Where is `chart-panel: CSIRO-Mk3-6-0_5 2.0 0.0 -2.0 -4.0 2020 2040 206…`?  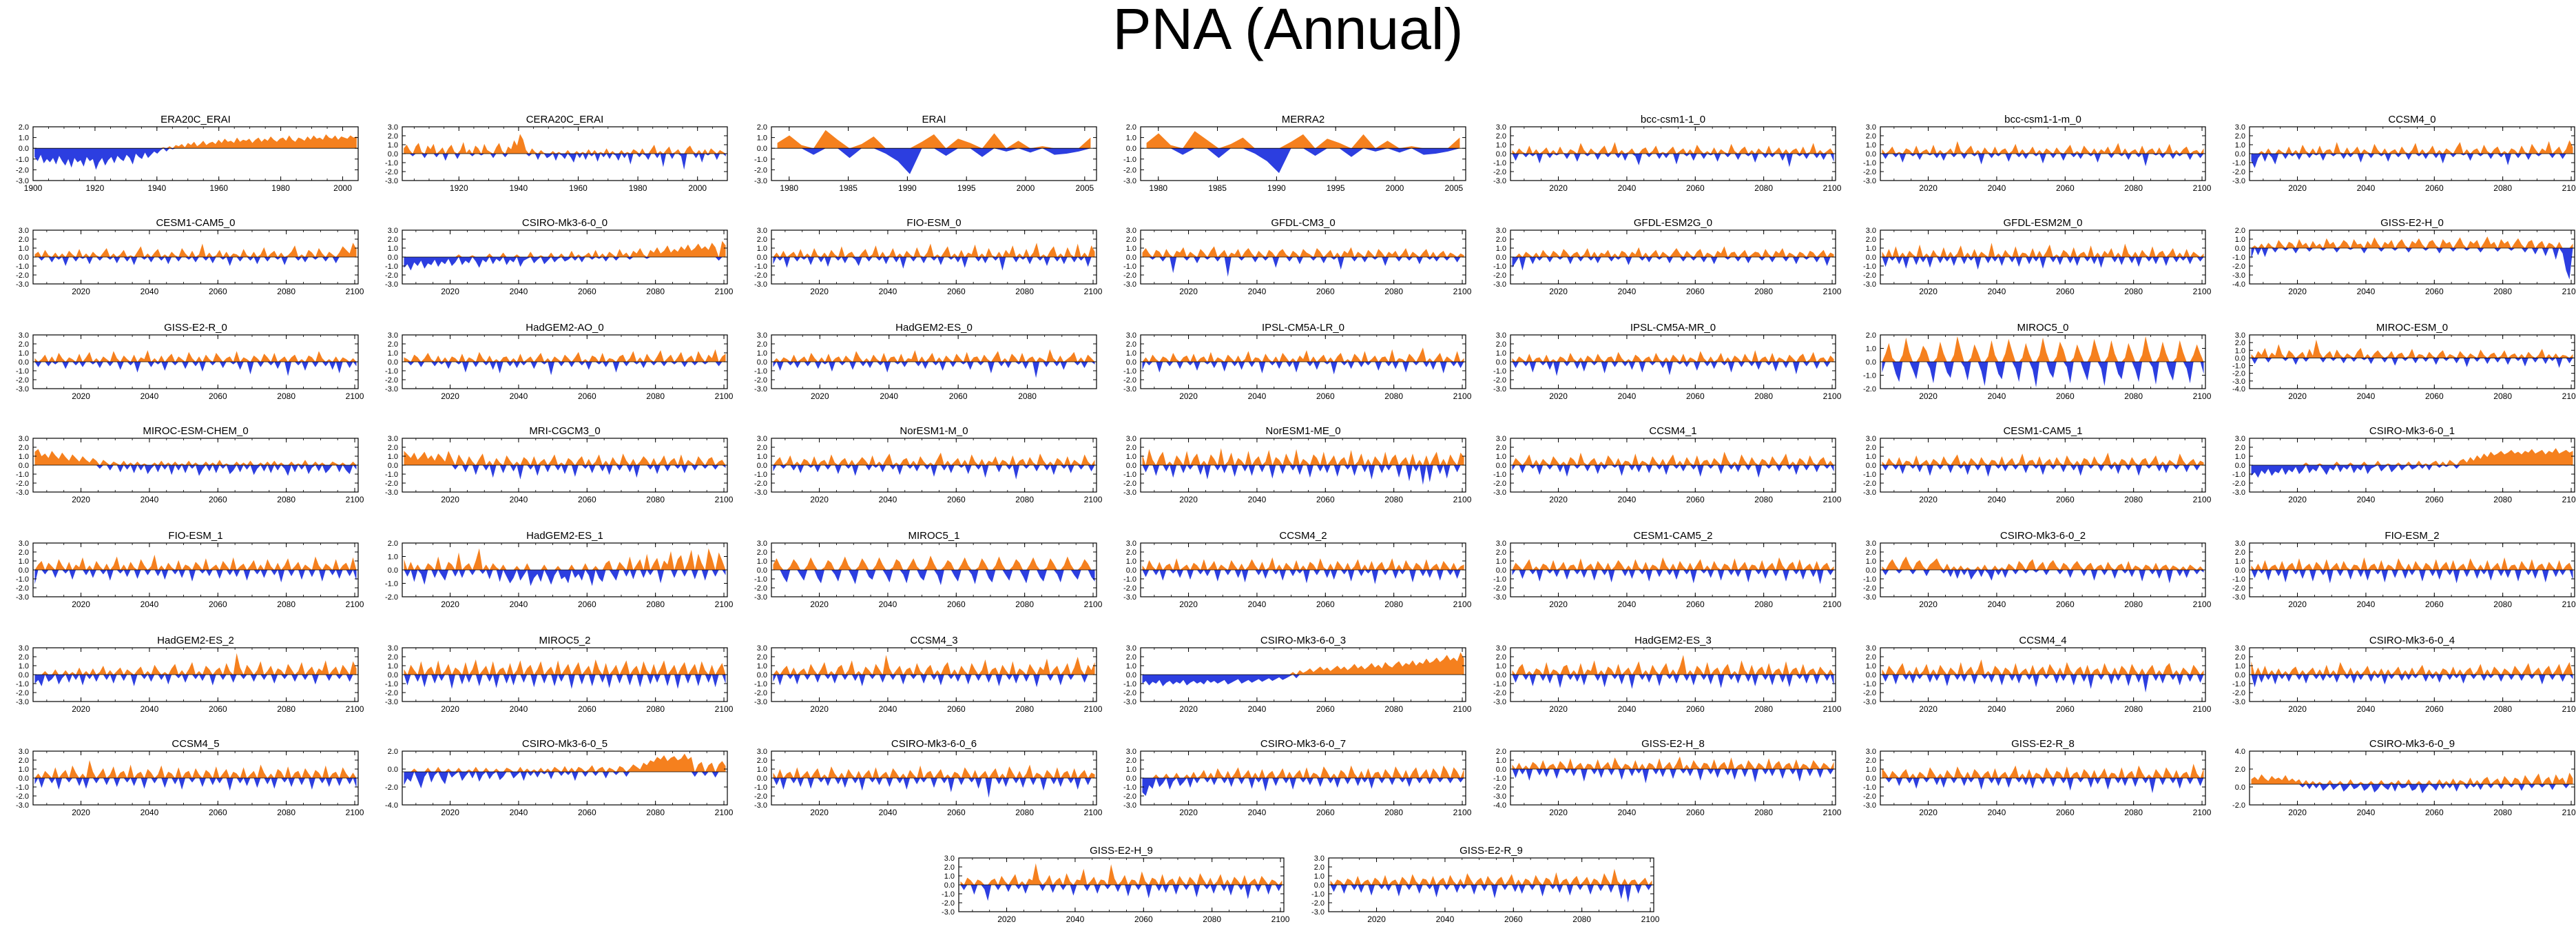 chart-panel: CSIRO-Mk3-6-0_5 2.0 0.0 -2.0 -4.0 2020 2040 206… is located at coordinates (559, 777).